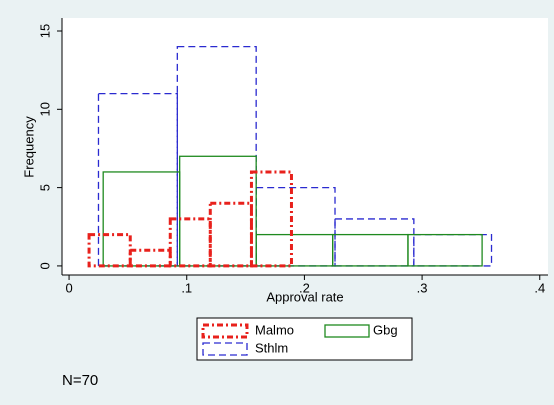 This screenshot has width=554, height=405. What do you see at coordinates (385, 329) in the screenshot?
I see `legend-label: Gbg` at bounding box center [385, 329].